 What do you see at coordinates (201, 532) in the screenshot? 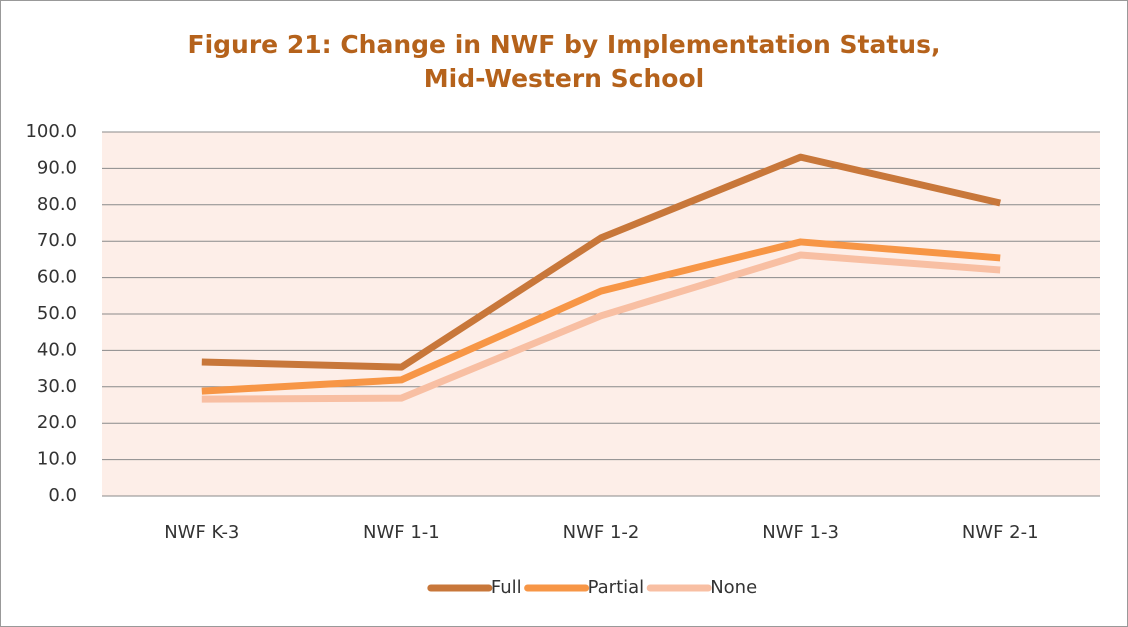
I see `x-tick-label: NWF K-3` at bounding box center [201, 532].